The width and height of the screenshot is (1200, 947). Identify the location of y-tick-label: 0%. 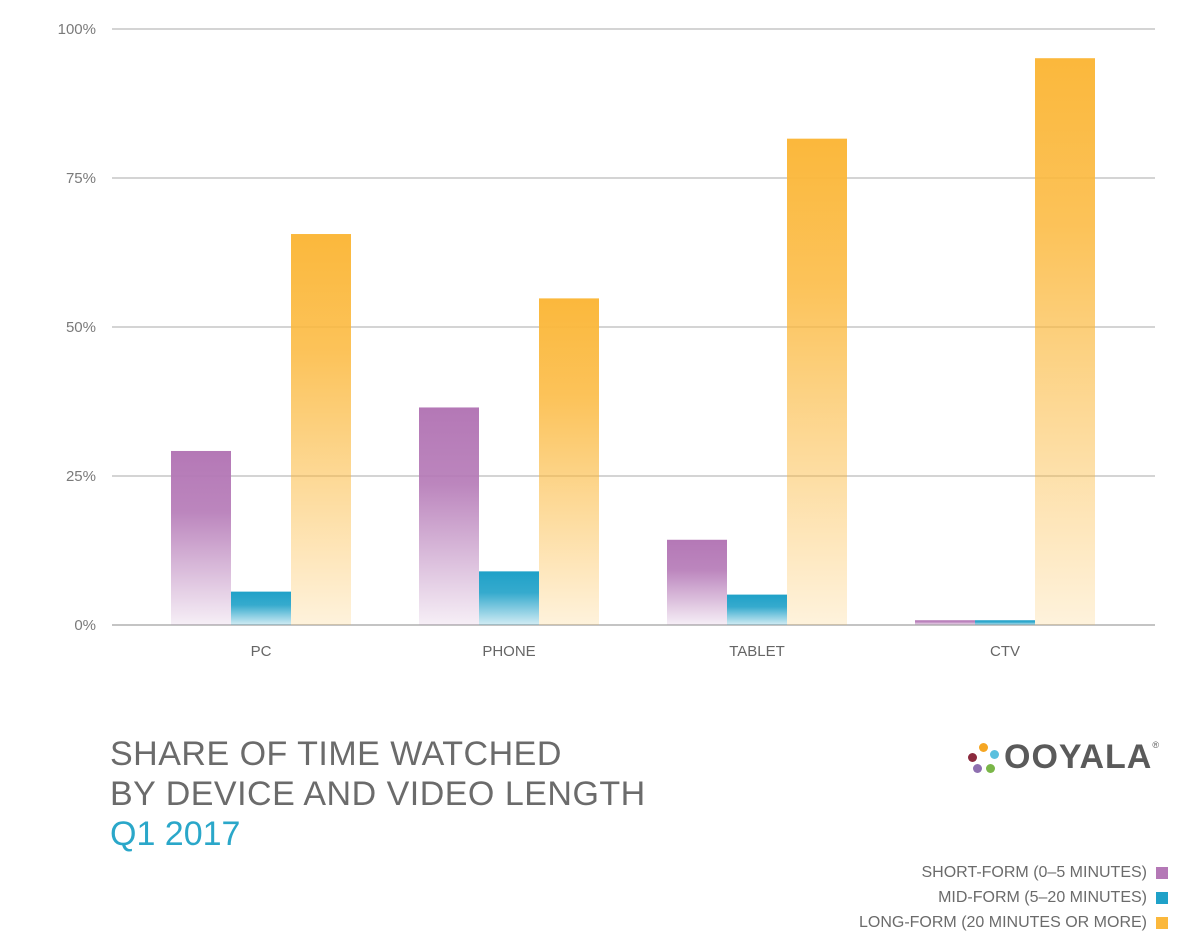
(85, 625).